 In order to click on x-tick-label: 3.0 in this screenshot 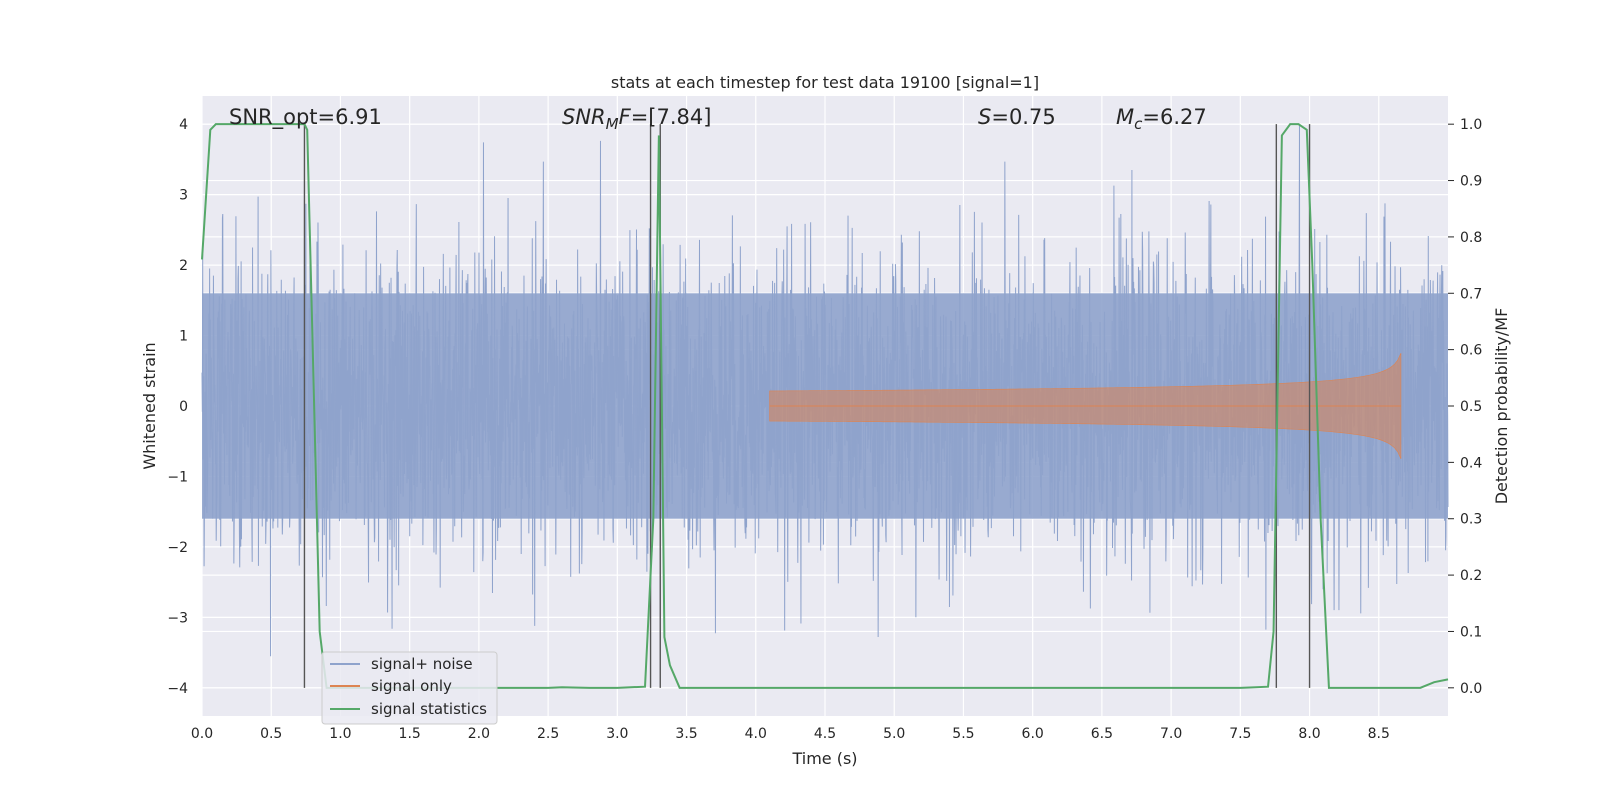, I will do `click(617, 734)`.